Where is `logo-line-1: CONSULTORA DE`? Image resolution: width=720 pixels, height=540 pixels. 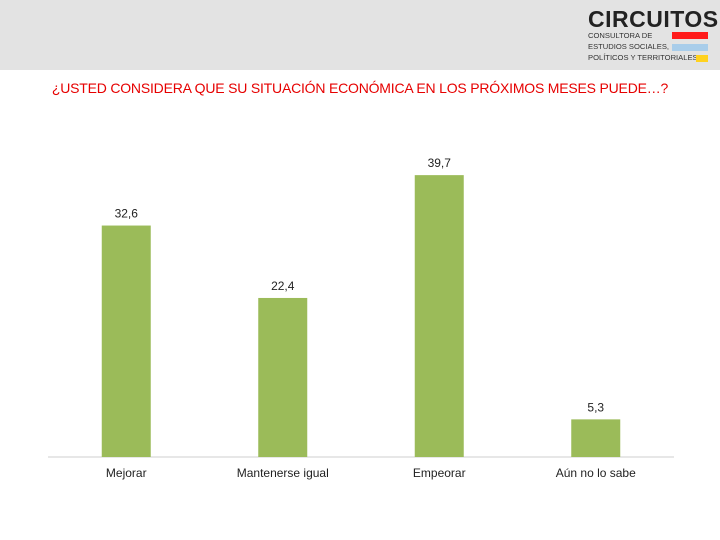 logo-line-1: CONSULTORA DE is located at coordinates (620, 35).